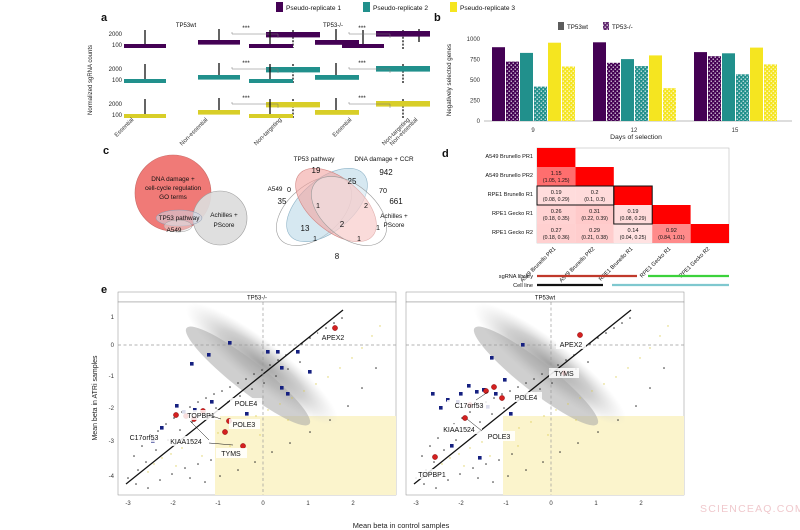 The image size is (800, 530). What do you see at coordinates (333, 26) in the screenshot?
I see `panel-a-facet-label-1: TP53-/-` at bounding box center [333, 26].